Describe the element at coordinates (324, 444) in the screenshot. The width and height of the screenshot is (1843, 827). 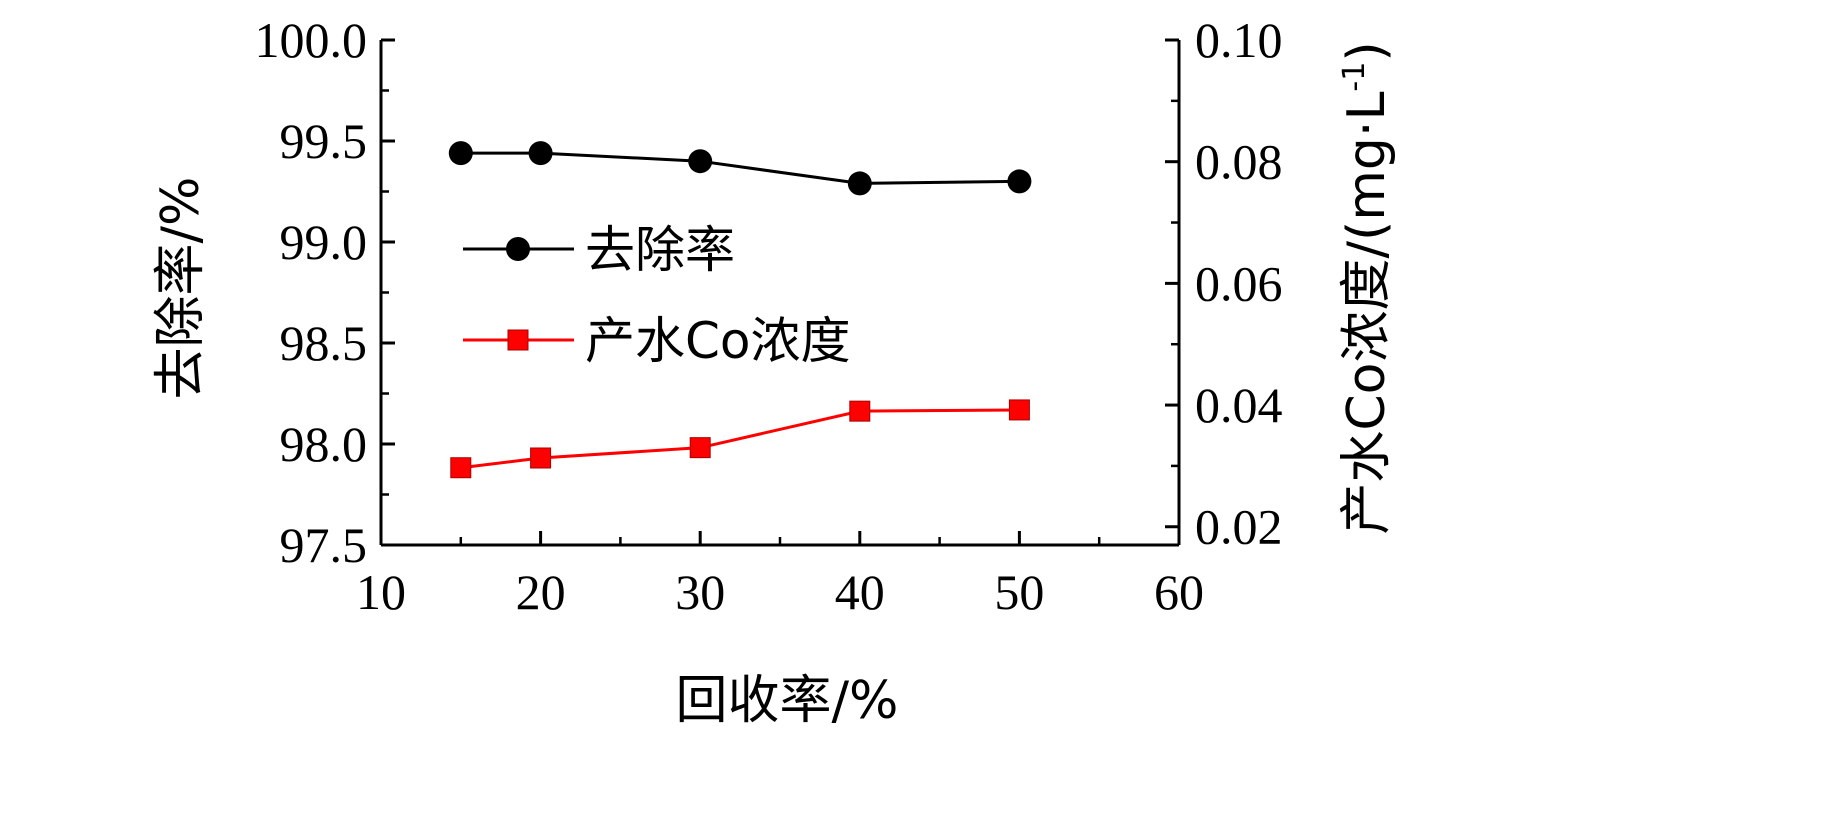
I see `y-left-tick-label: 98.0` at that location.